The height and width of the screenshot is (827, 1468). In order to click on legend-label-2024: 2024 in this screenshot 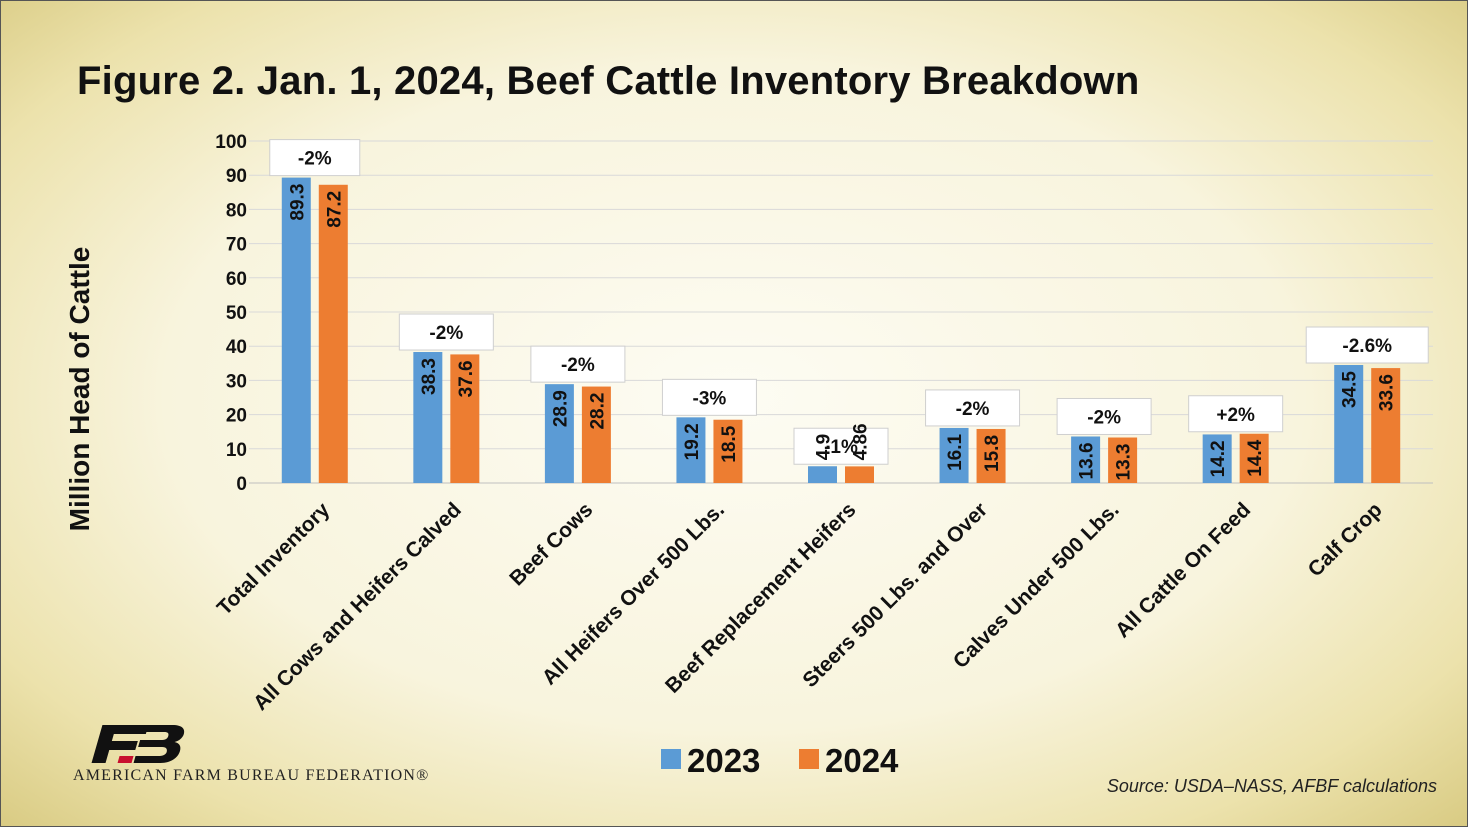, I will do `click(862, 760)`.